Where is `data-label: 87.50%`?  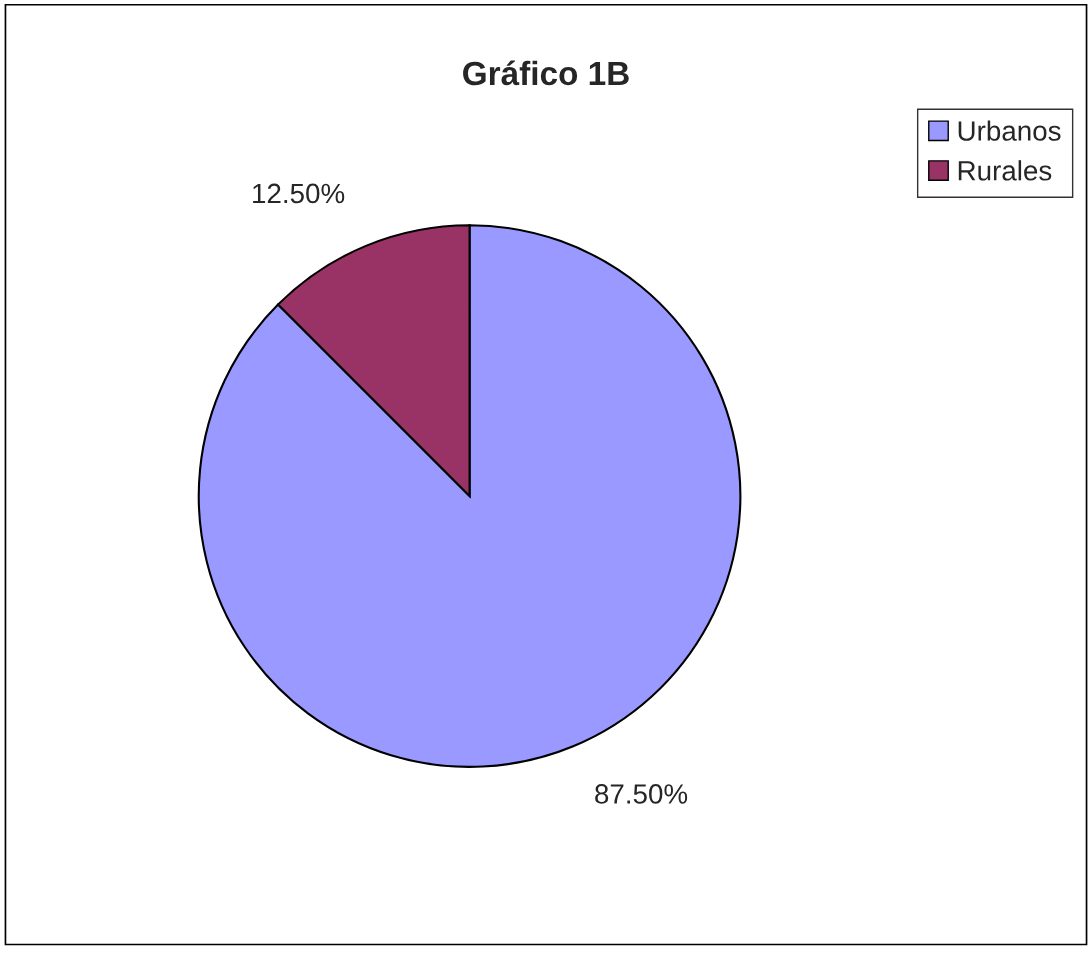 data-label: 87.50% is located at coordinates (641, 794).